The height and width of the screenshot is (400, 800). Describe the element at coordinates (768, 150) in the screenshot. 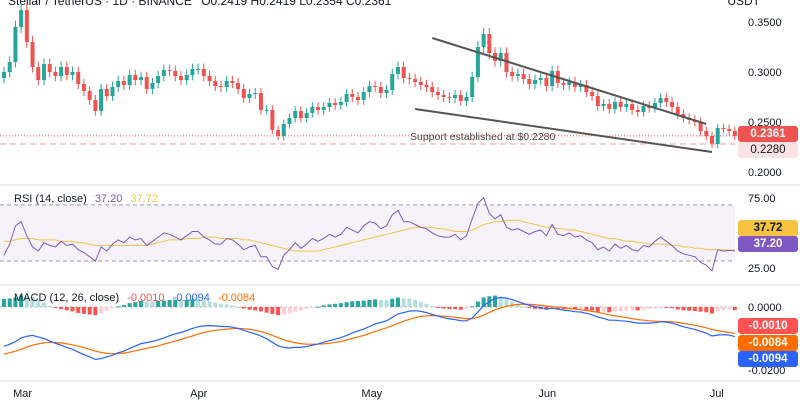

I see `support-price-tag: 0.2280` at that location.